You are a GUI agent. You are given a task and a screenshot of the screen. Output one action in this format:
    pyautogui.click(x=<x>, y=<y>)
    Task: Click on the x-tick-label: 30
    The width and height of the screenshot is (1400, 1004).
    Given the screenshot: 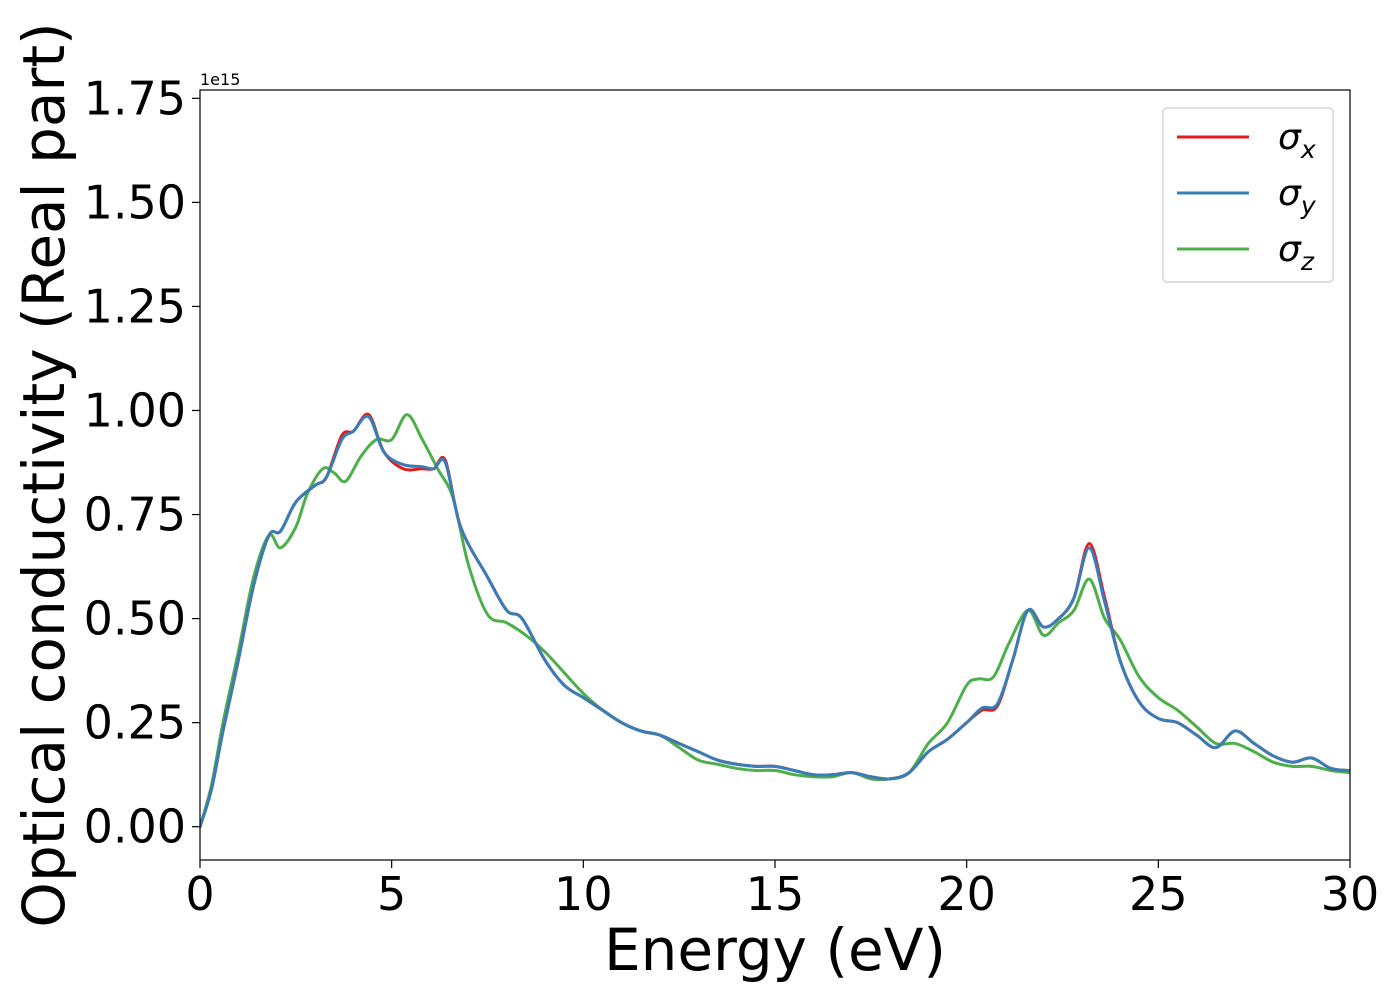 What is the action you would take?
    pyautogui.click(x=1350, y=894)
    